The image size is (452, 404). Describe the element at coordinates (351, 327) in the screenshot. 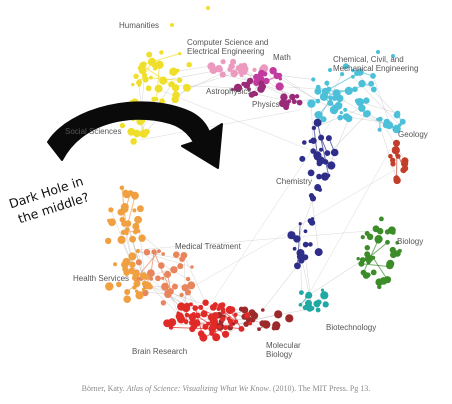

I see `label-biotechnology: Biotechnology` at that location.